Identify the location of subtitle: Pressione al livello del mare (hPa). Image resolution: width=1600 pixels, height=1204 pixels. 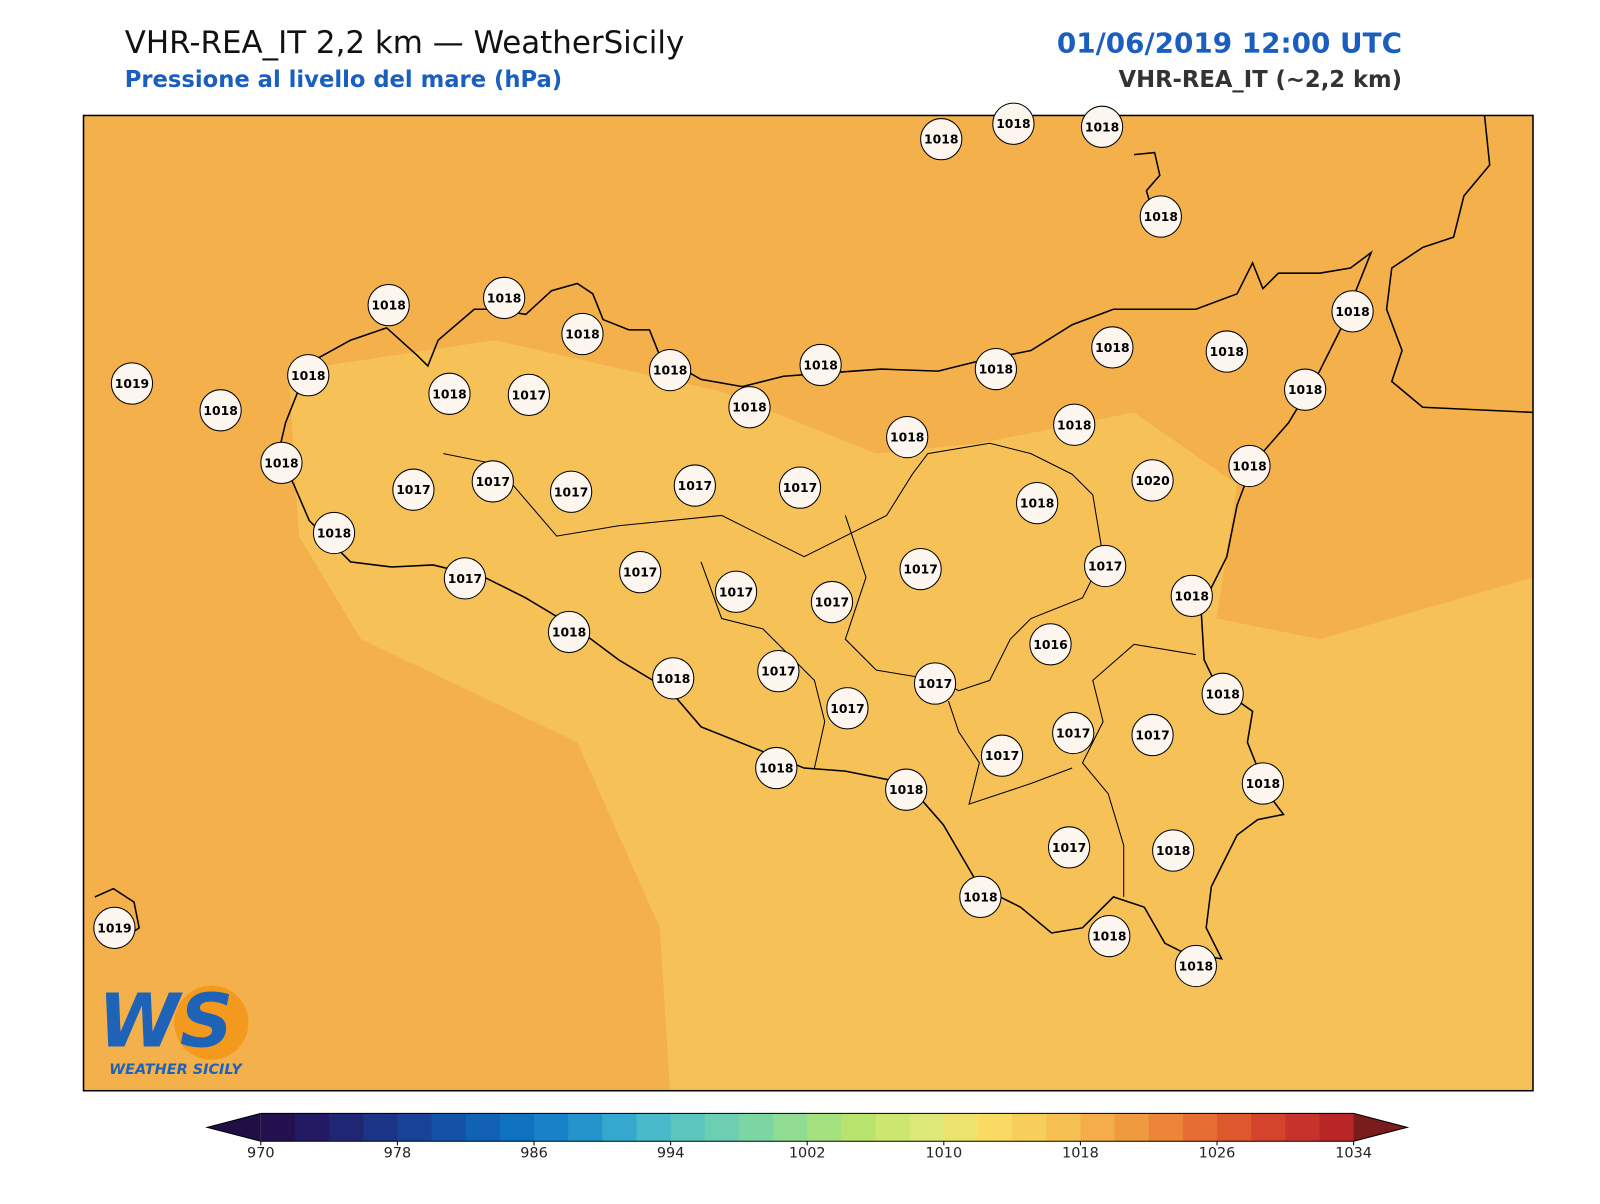
(343, 80).